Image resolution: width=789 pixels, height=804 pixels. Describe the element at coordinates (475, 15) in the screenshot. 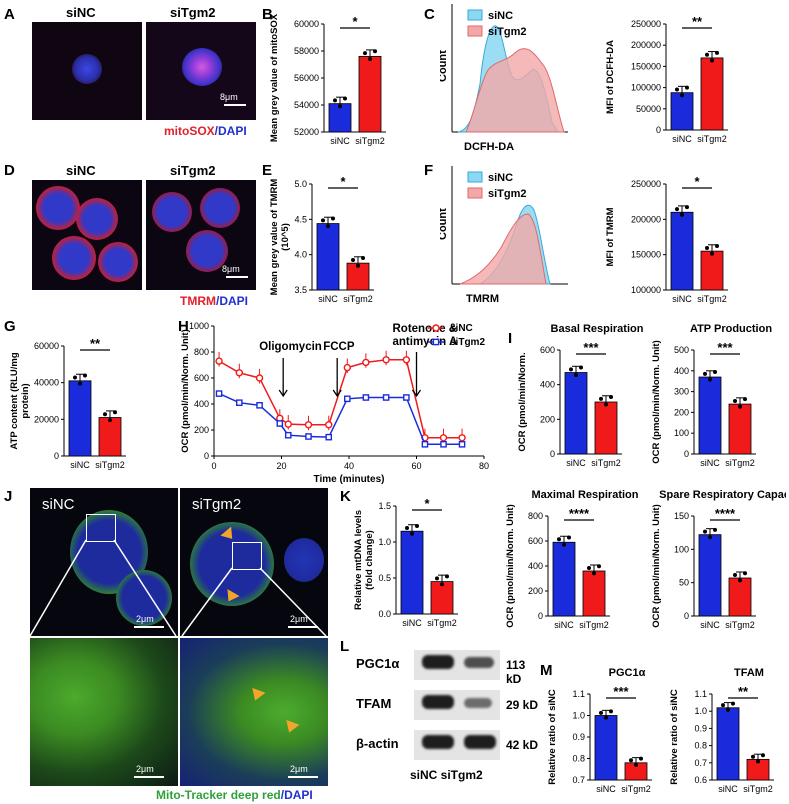

I see `legend-swatch-nc` at that location.